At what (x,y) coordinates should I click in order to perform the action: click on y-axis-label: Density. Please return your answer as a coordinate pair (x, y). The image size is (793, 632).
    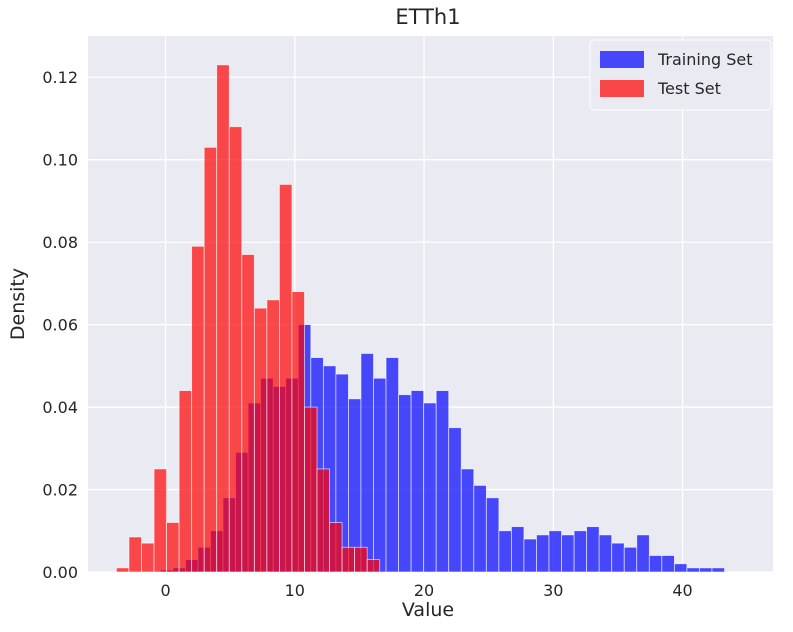
    Looking at the image, I should click on (18, 304).